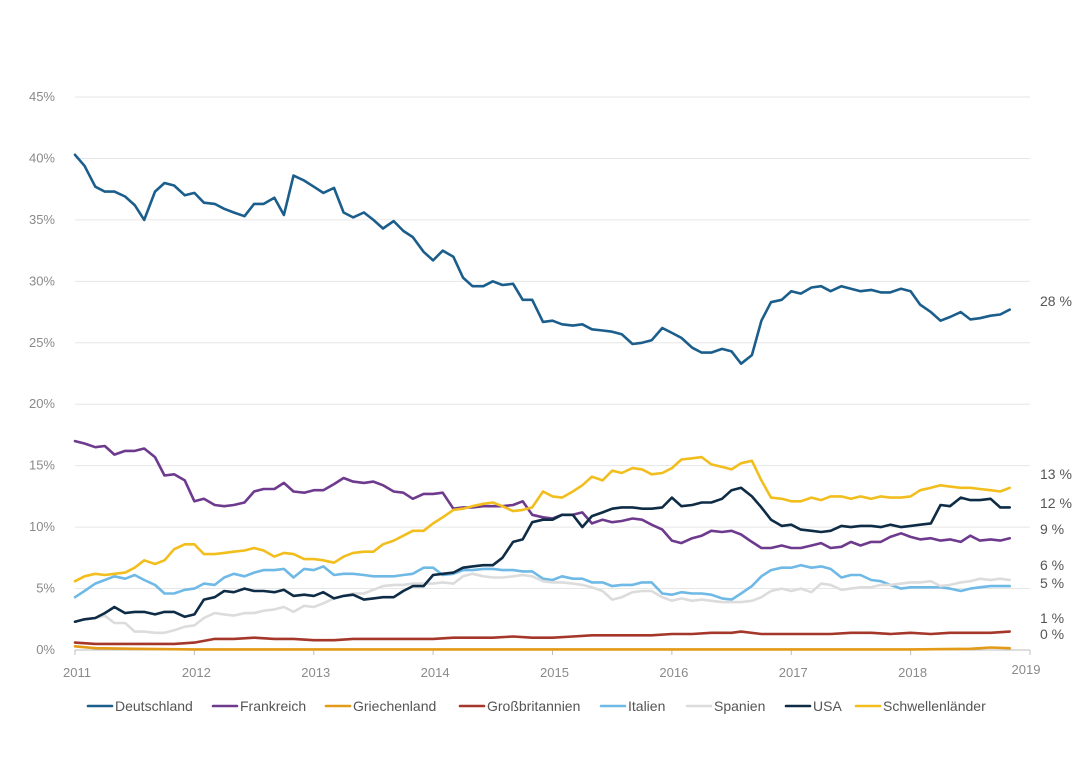 This screenshot has width=1091, height=762. What do you see at coordinates (42, 96) in the screenshot?
I see `y-tick-label: 45%` at bounding box center [42, 96].